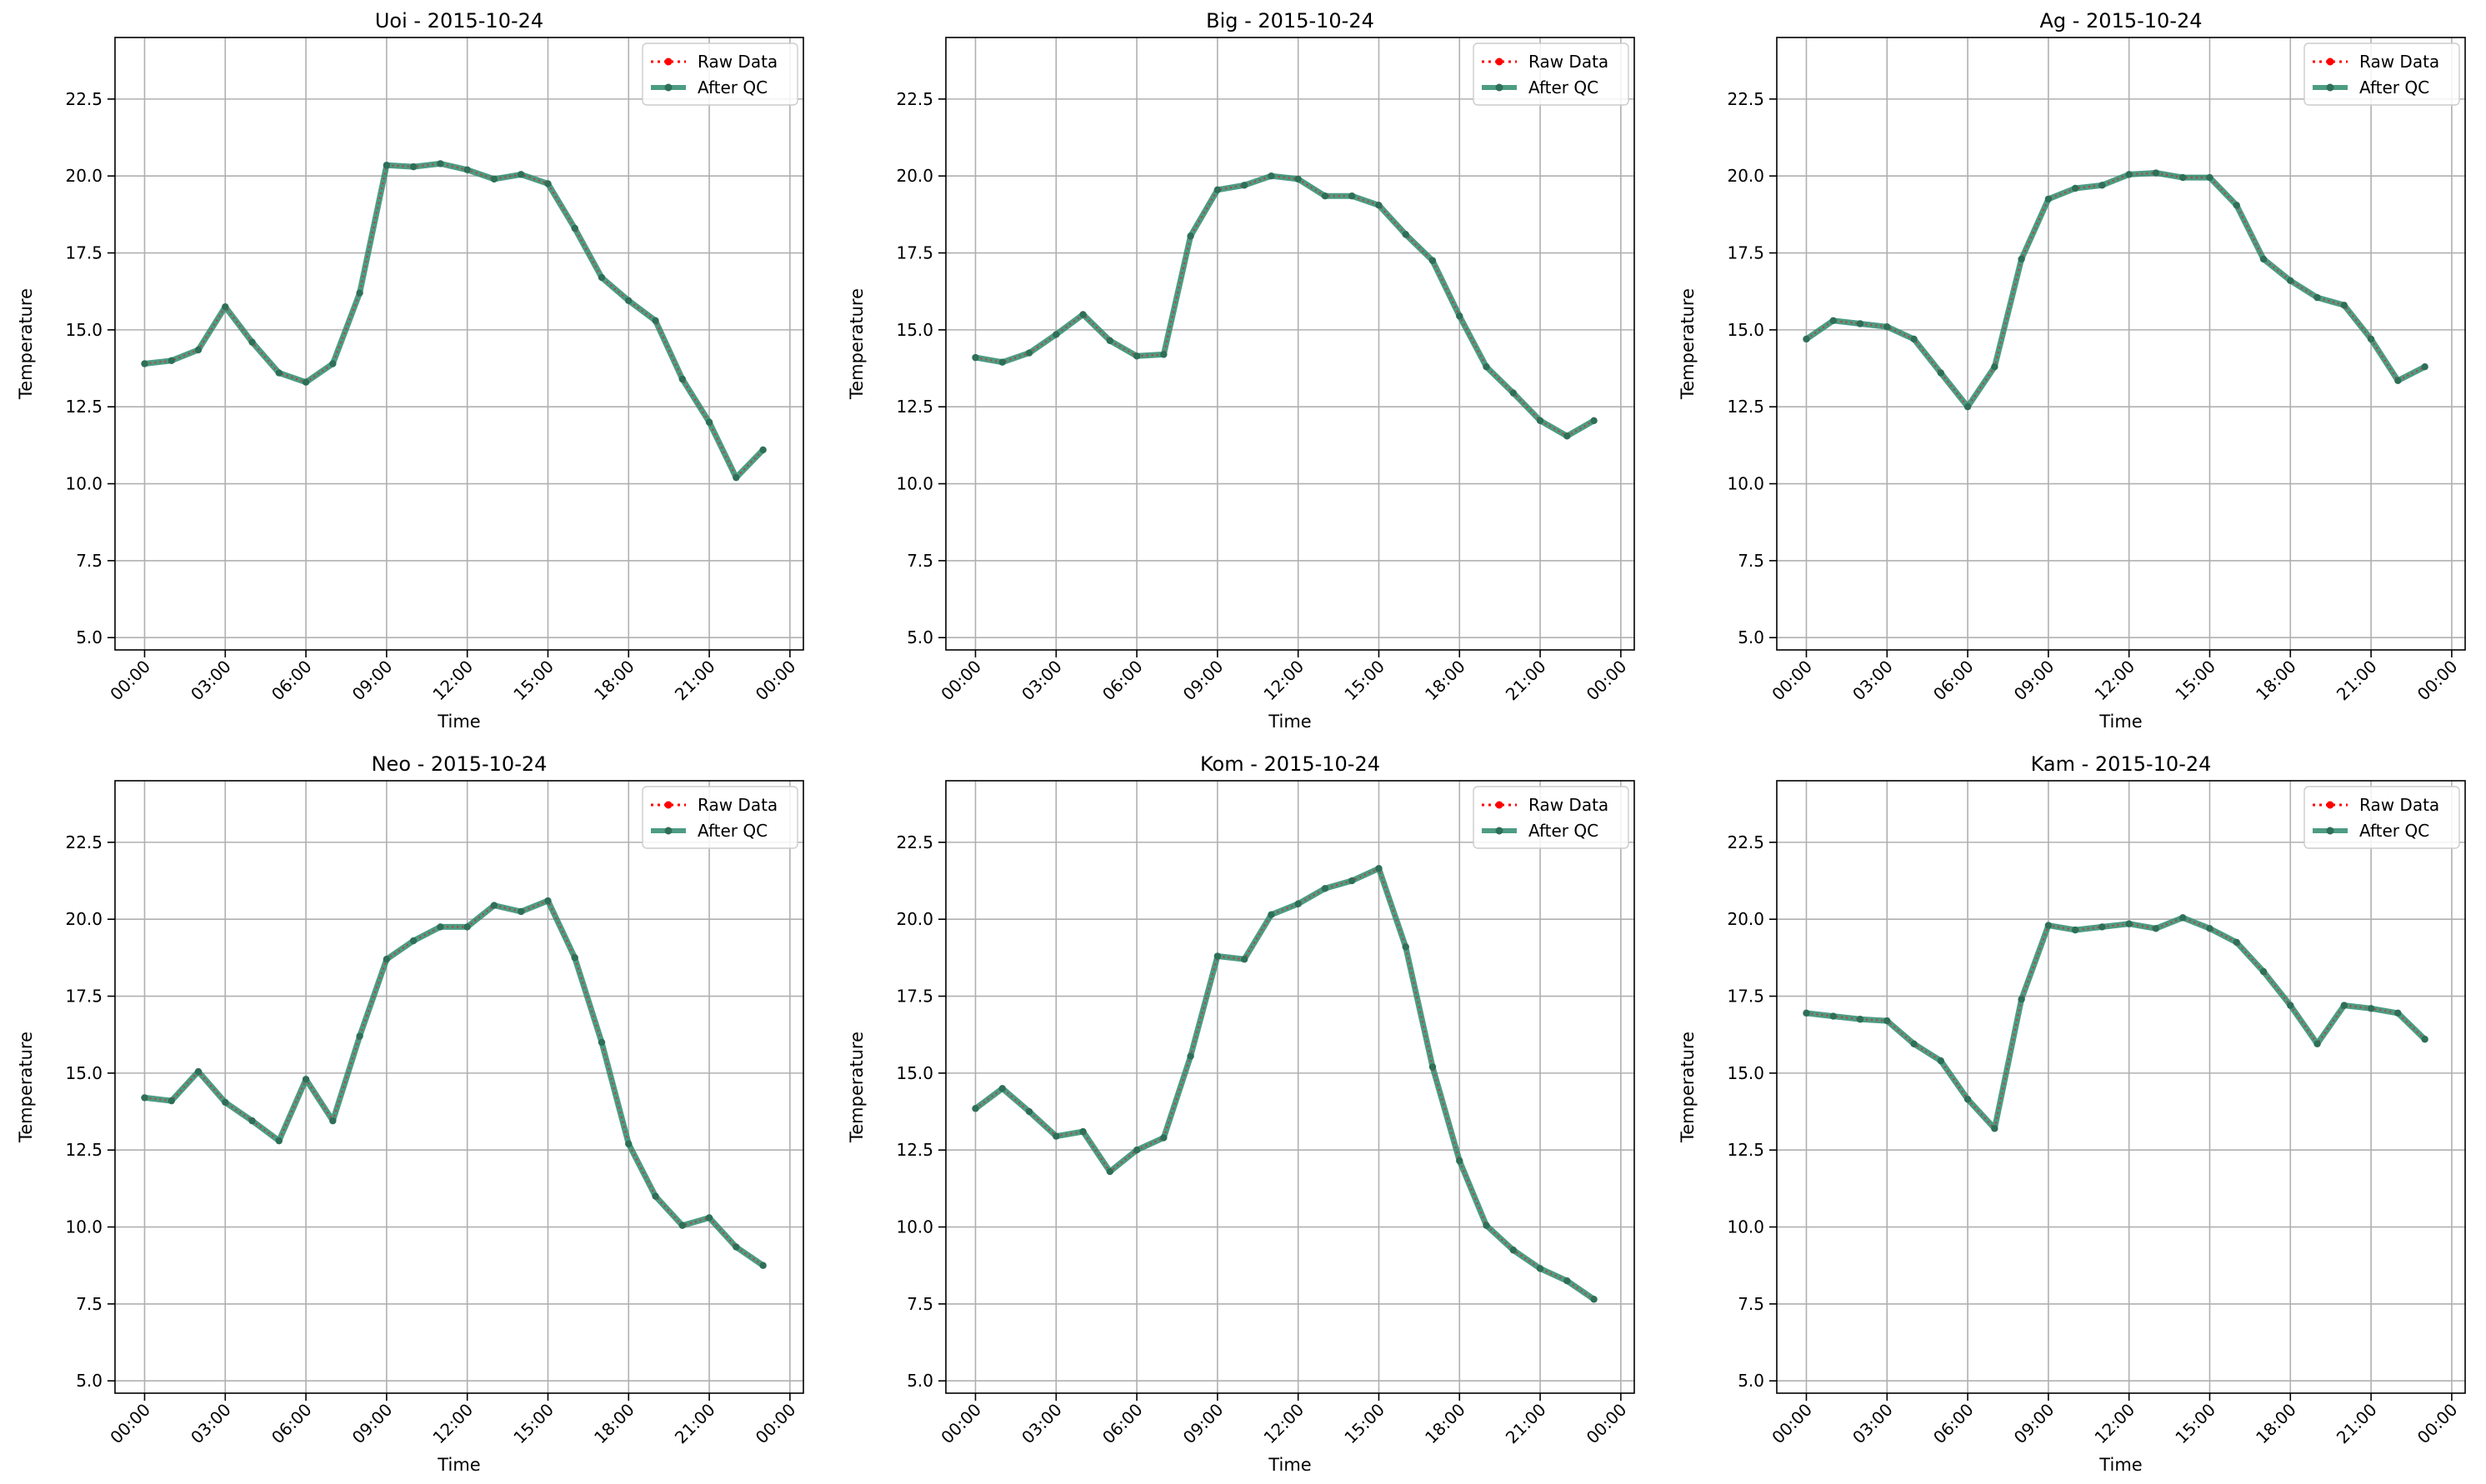 This screenshot has width=2486, height=1484. Describe the element at coordinates (460, 764) in the screenshot. I see `chart-title: Neo - 2015-10-24` at that location.